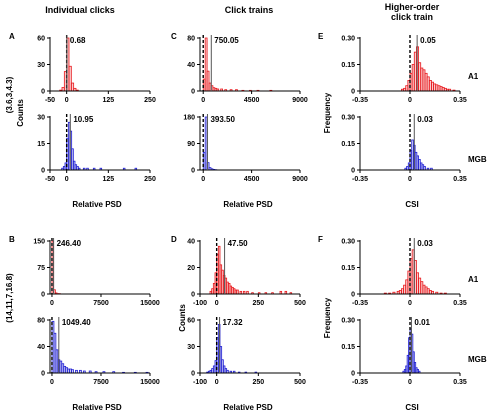  Describe the element at coordinates (226, 40) in the screenshot. I see `median-annotation: 750.05` at that location.